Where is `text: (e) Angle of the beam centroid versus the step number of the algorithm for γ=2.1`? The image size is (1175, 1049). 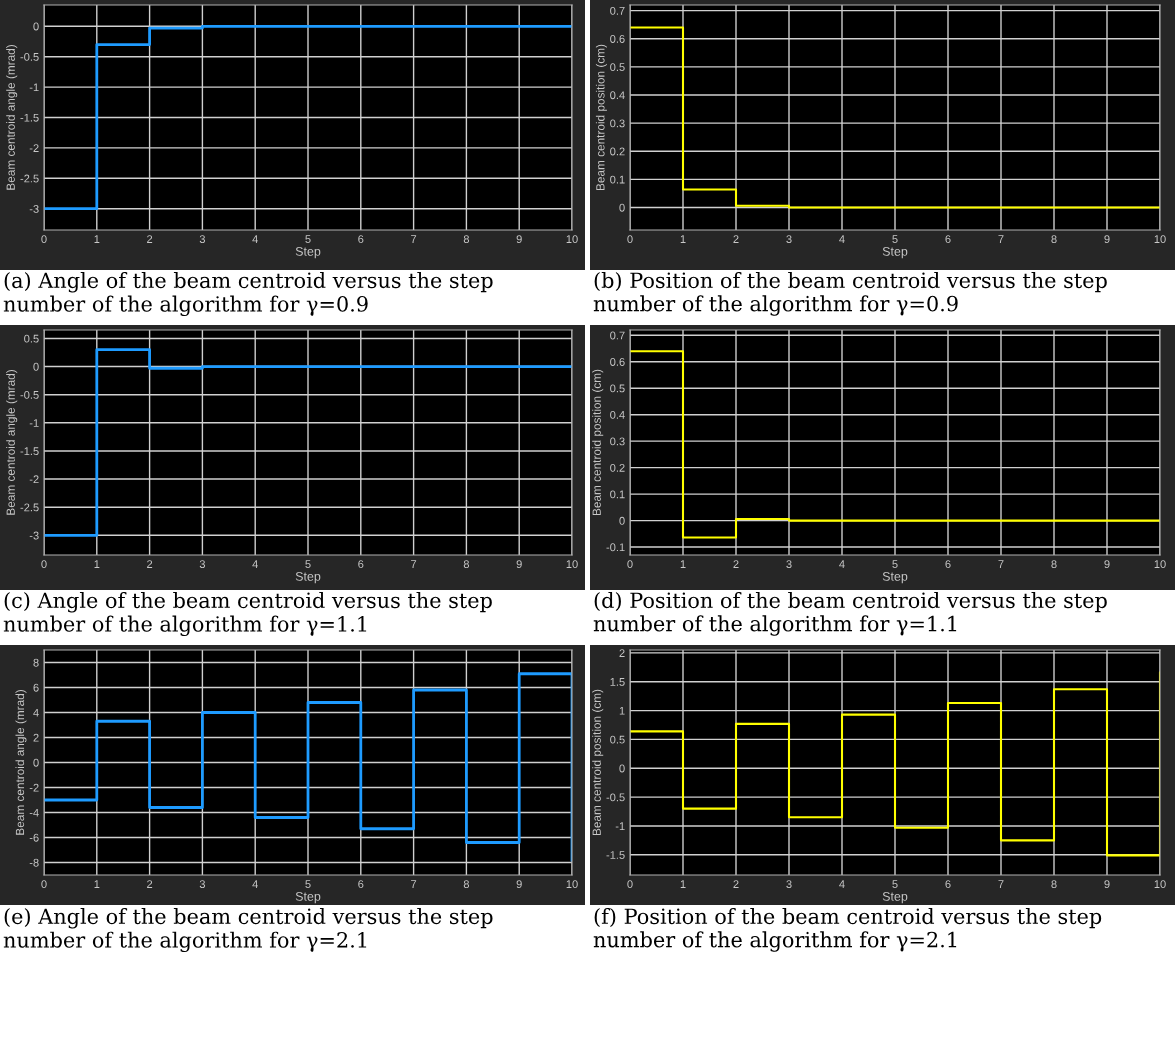 text: (e) Angle of the beam centroid versus the step number of the algorithm for γ=2.1 is located at coordinates (248, 930).